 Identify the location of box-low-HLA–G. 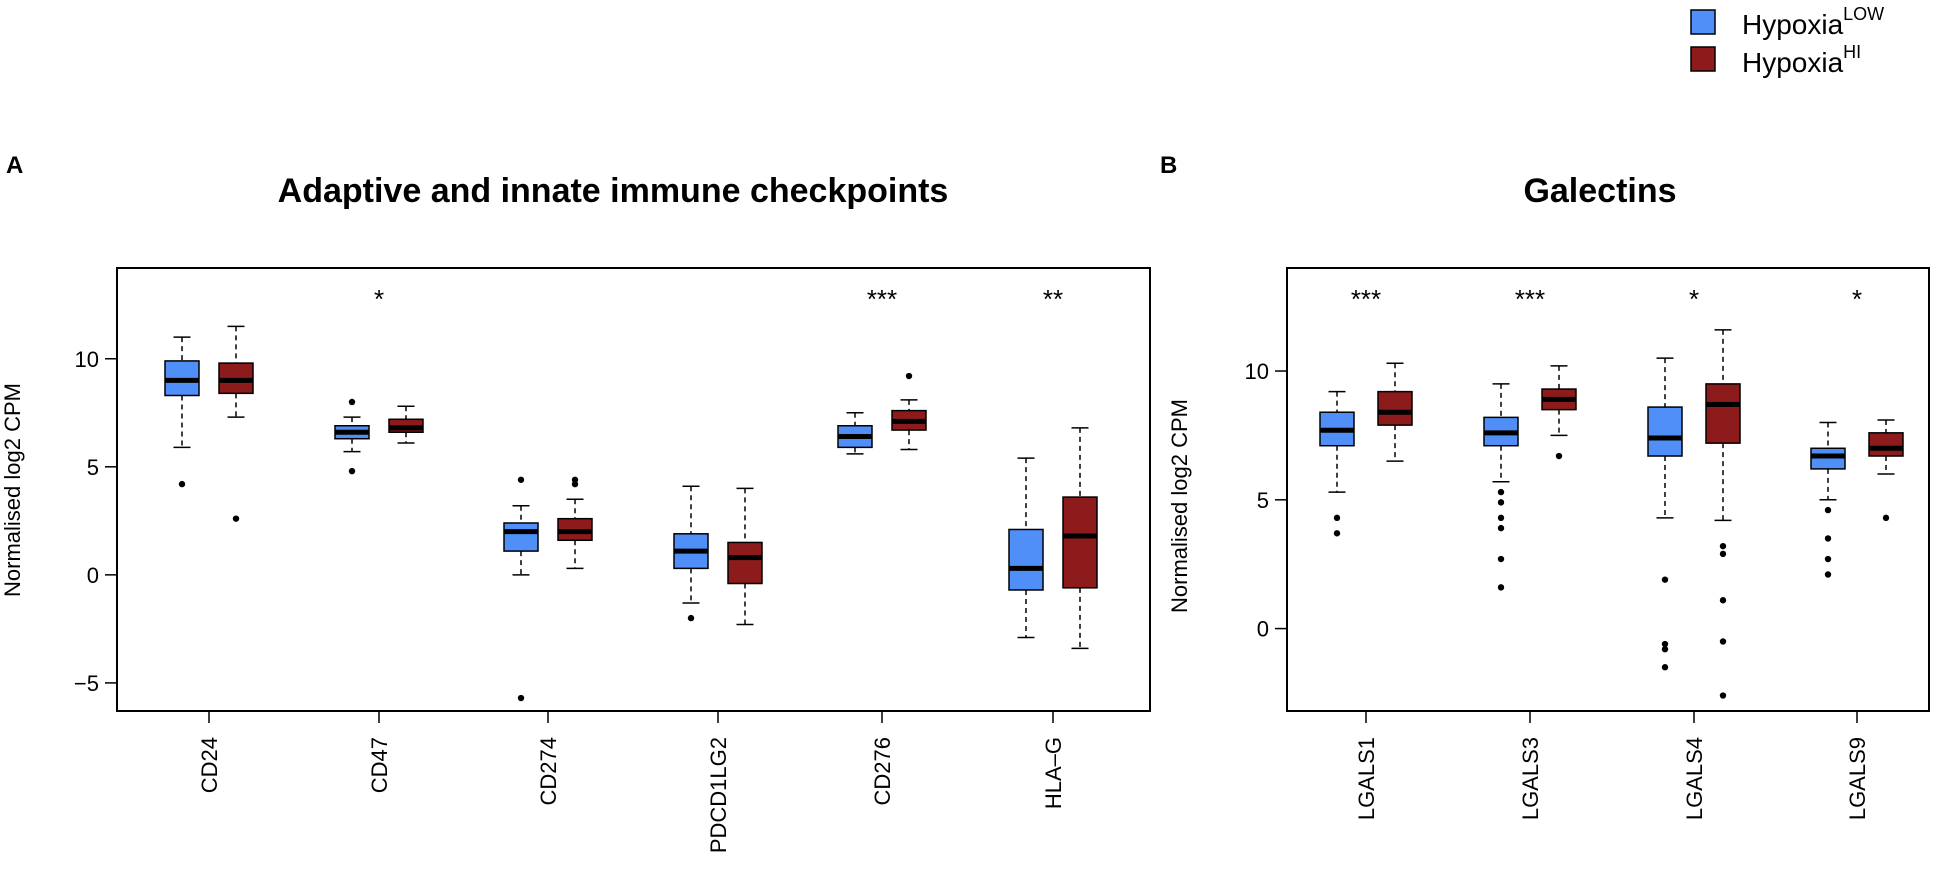
(1026, 548).